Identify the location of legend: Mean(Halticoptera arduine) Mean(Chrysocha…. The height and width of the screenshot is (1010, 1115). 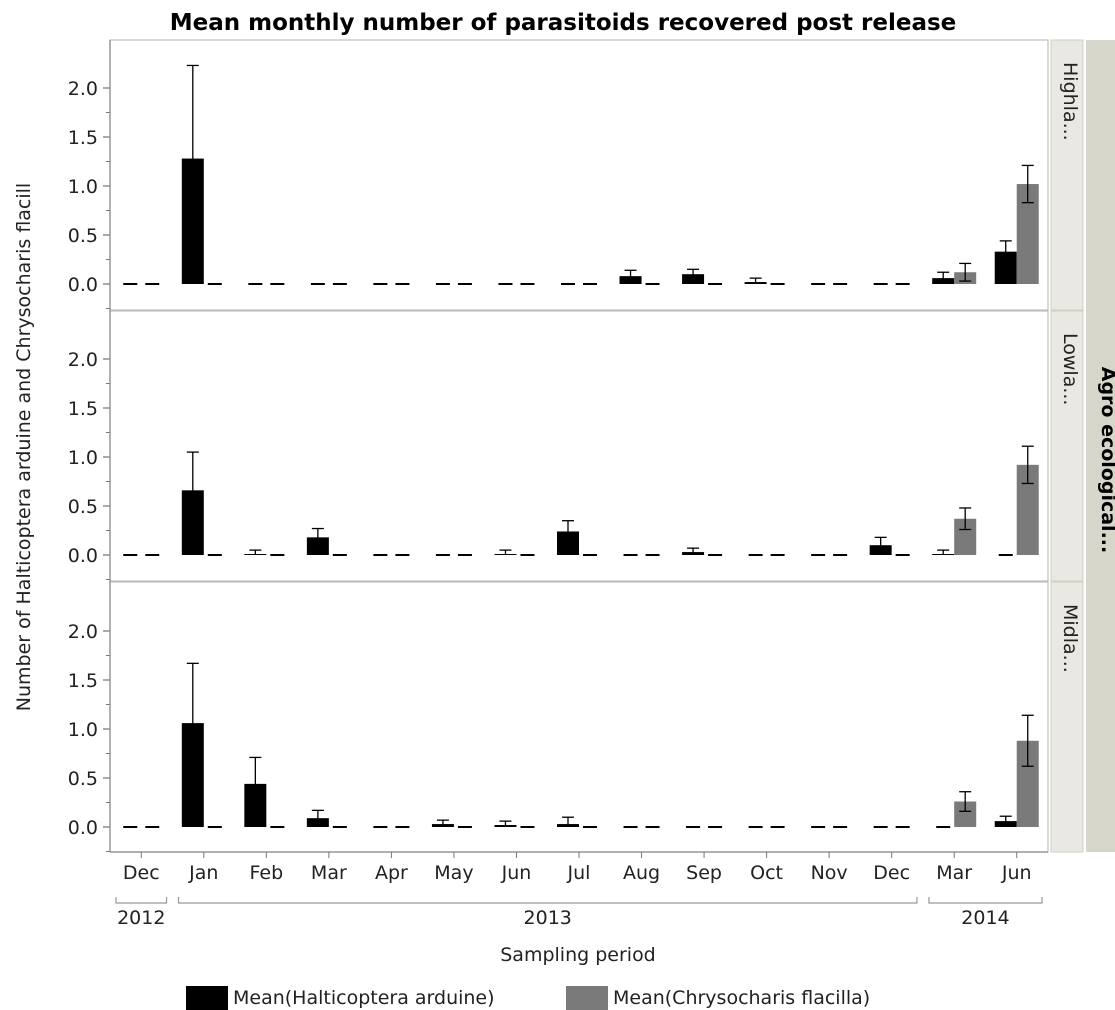
(528, 998).